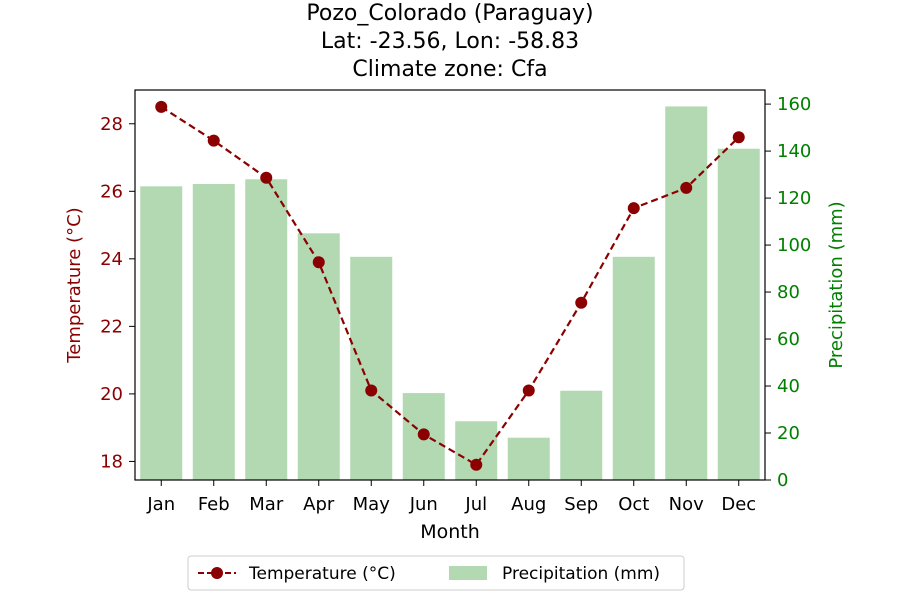 The width and height of the screenshot is (900, 600). I want to click on temperature-point-jan, so click(161, 106).